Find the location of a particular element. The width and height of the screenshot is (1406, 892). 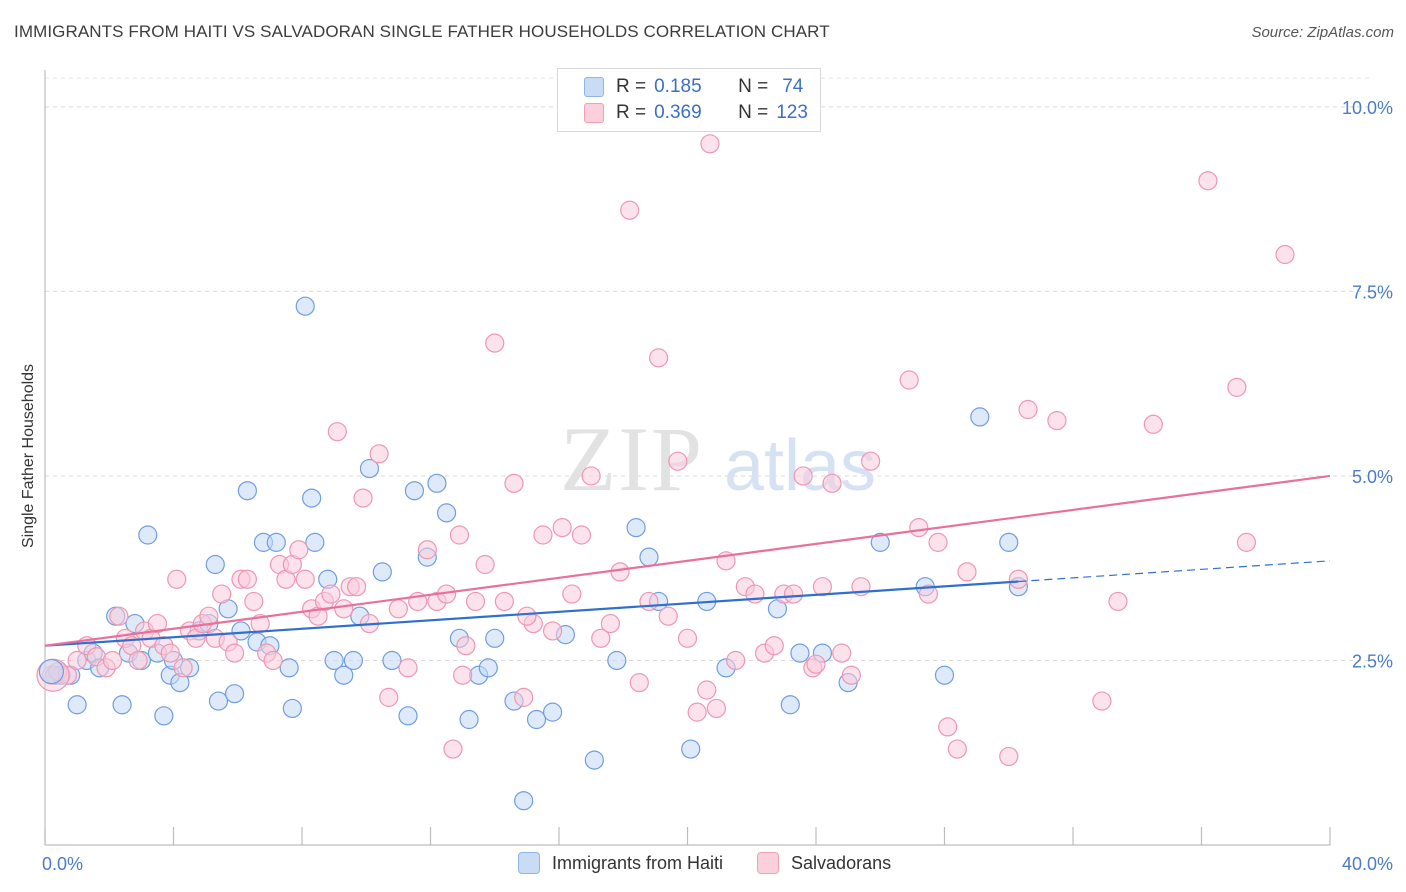

trendline-haiti is located at coordinates (531, 613).